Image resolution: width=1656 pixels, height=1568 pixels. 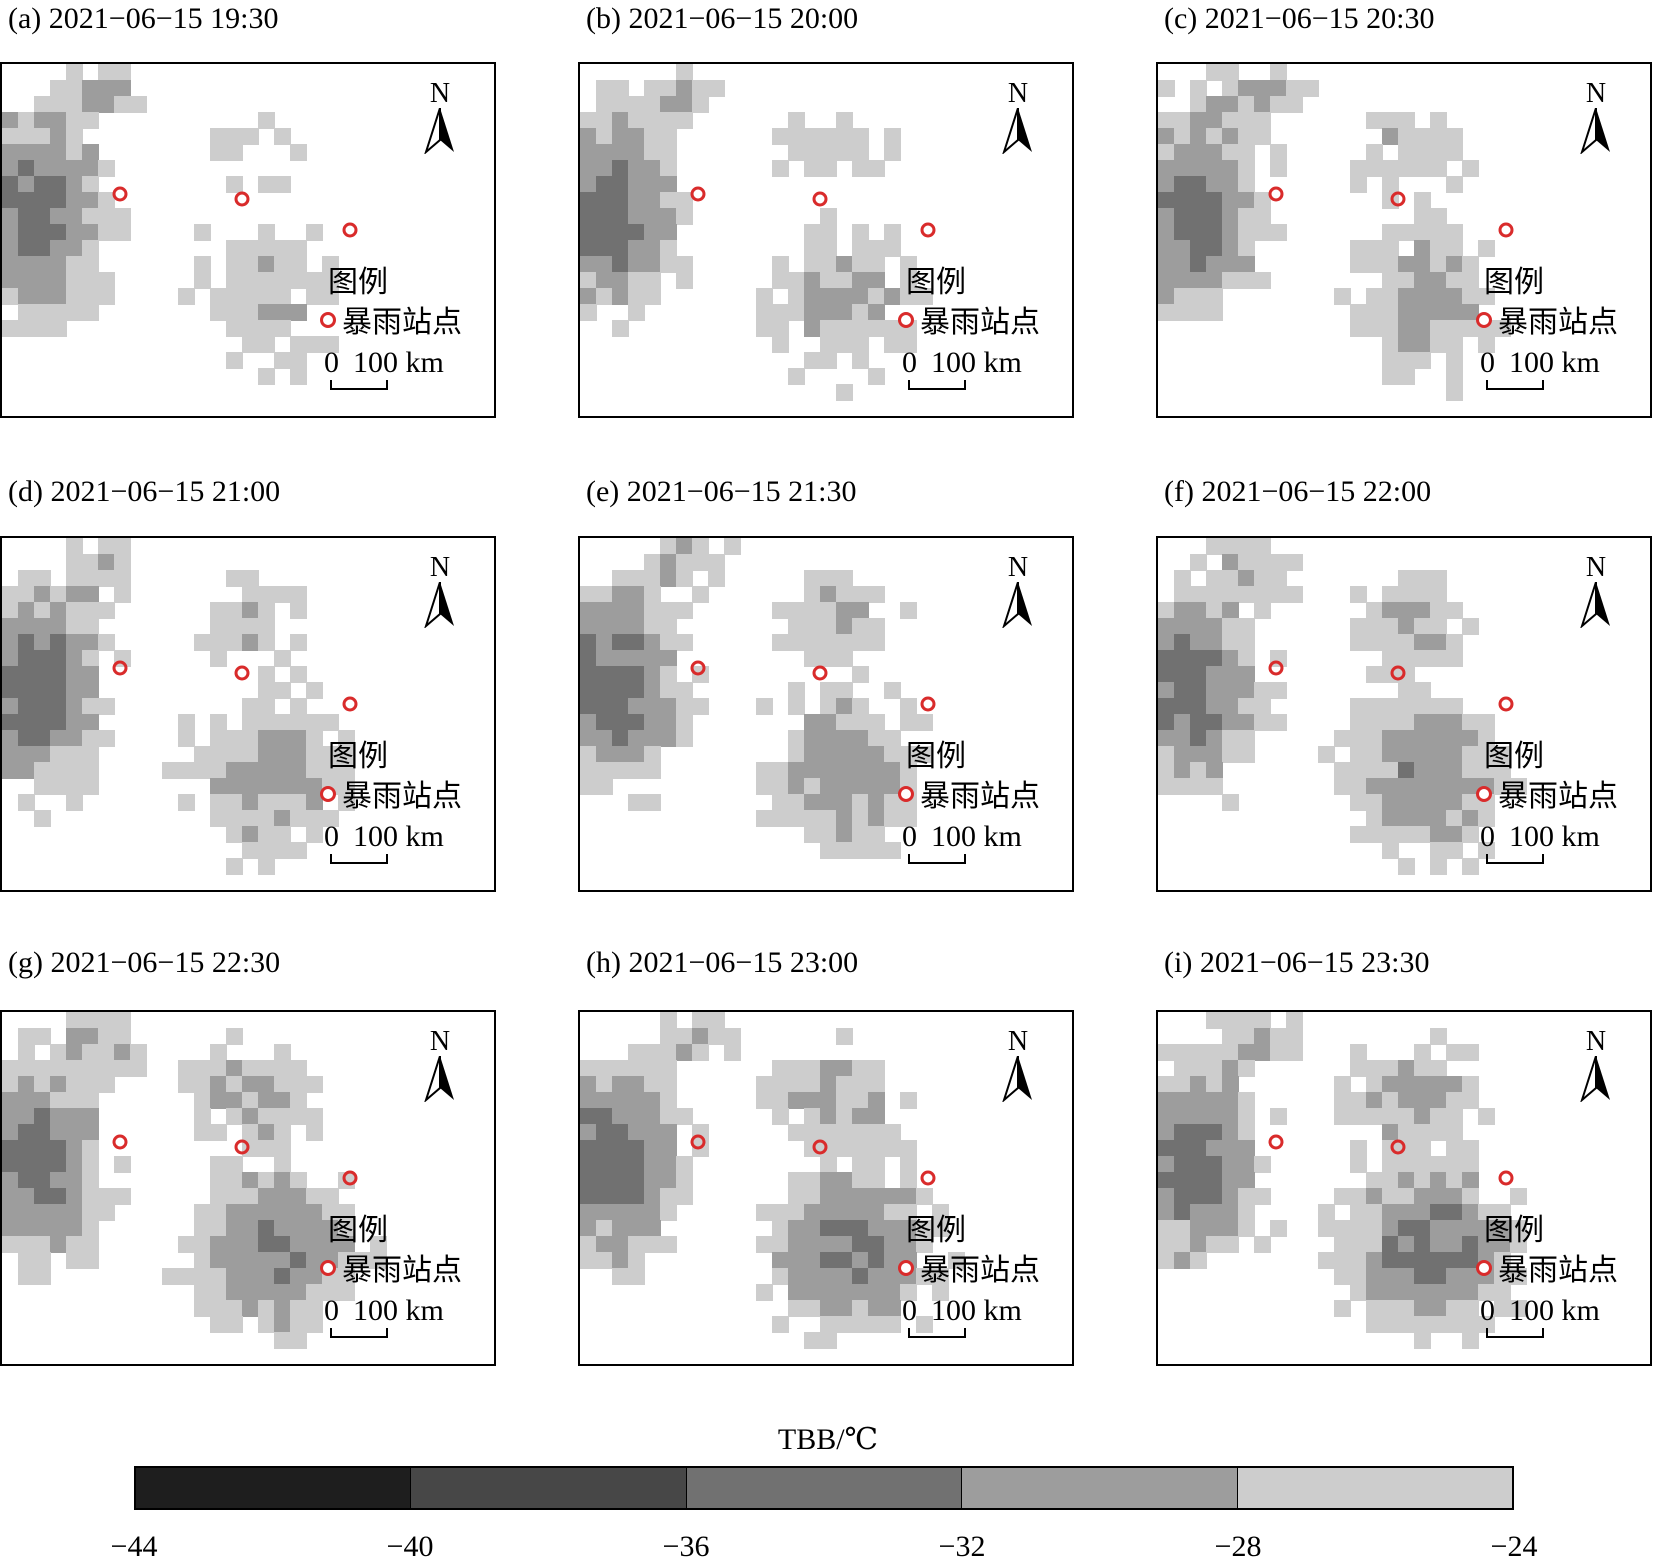 What do you see at coordinates (722, 18) in the screenshot?
I see `panel-title: (b) 2021−06−15 20:00` at bounding box center [722, 18].